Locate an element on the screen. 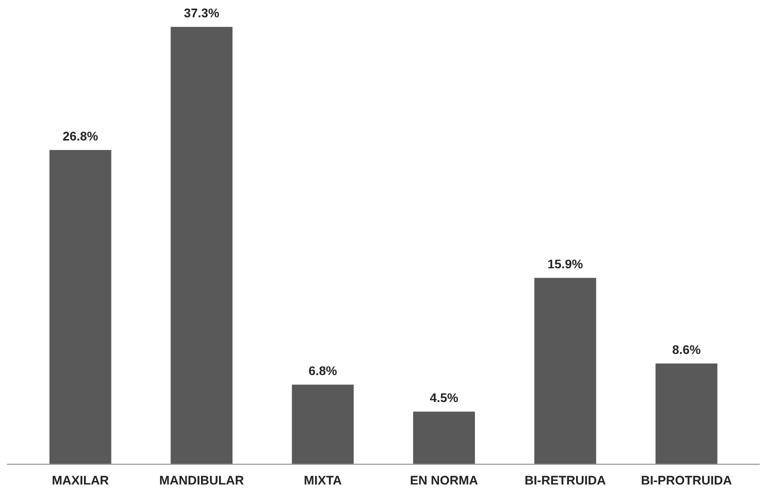 Image resolution: width=763 pixels, height=494 pixels. x-tick-label: EN NORMA is located at coordinates (444, 480).